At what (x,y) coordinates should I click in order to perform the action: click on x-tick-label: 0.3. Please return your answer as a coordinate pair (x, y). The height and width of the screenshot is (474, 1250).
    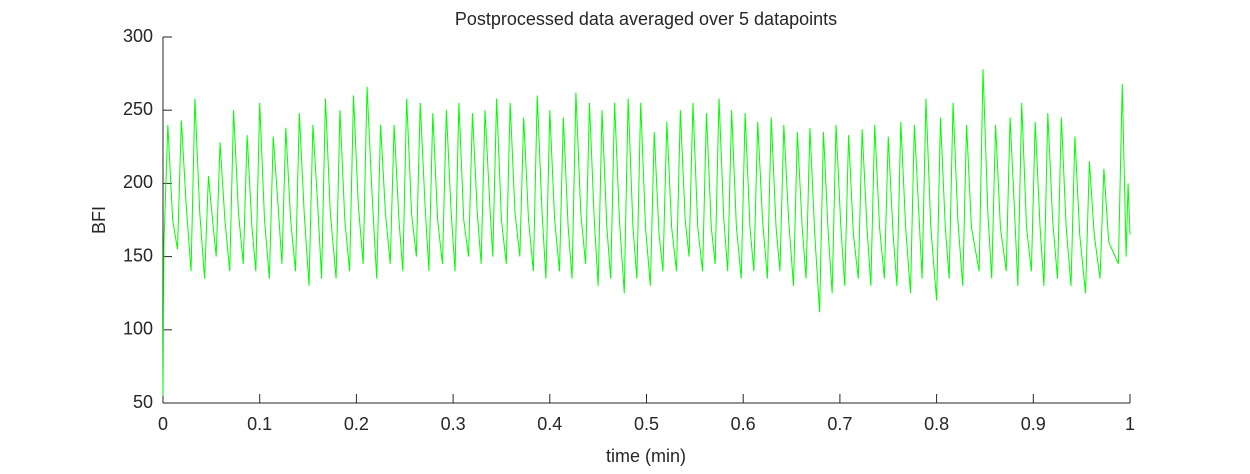
    Looking at the image, I should click on (453, 424).